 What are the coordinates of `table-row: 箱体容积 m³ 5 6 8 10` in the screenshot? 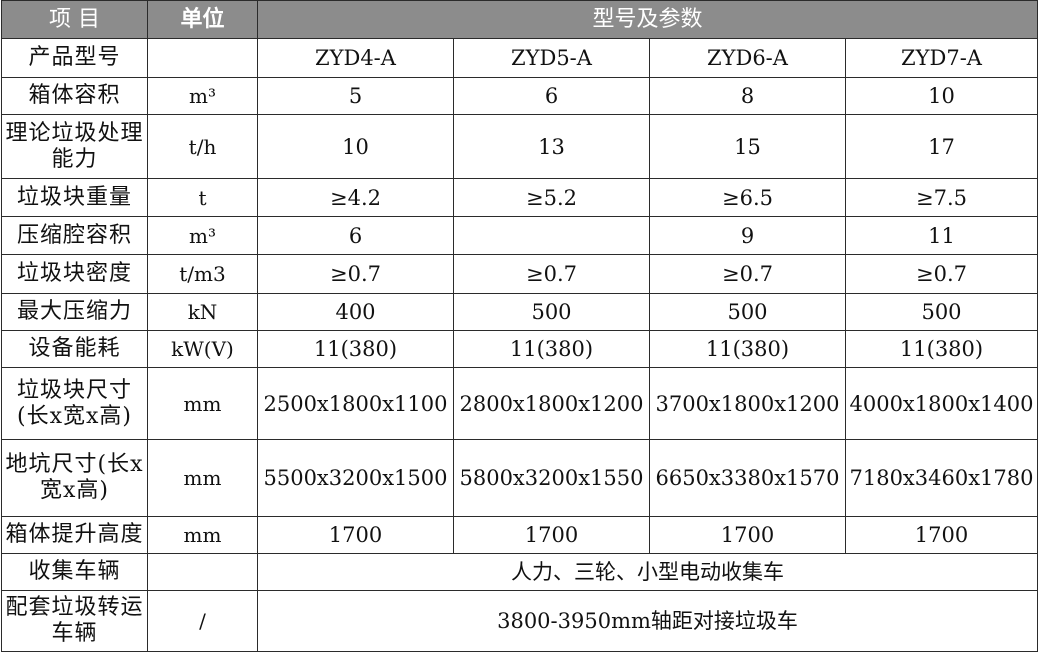 It's located at (519, 96).